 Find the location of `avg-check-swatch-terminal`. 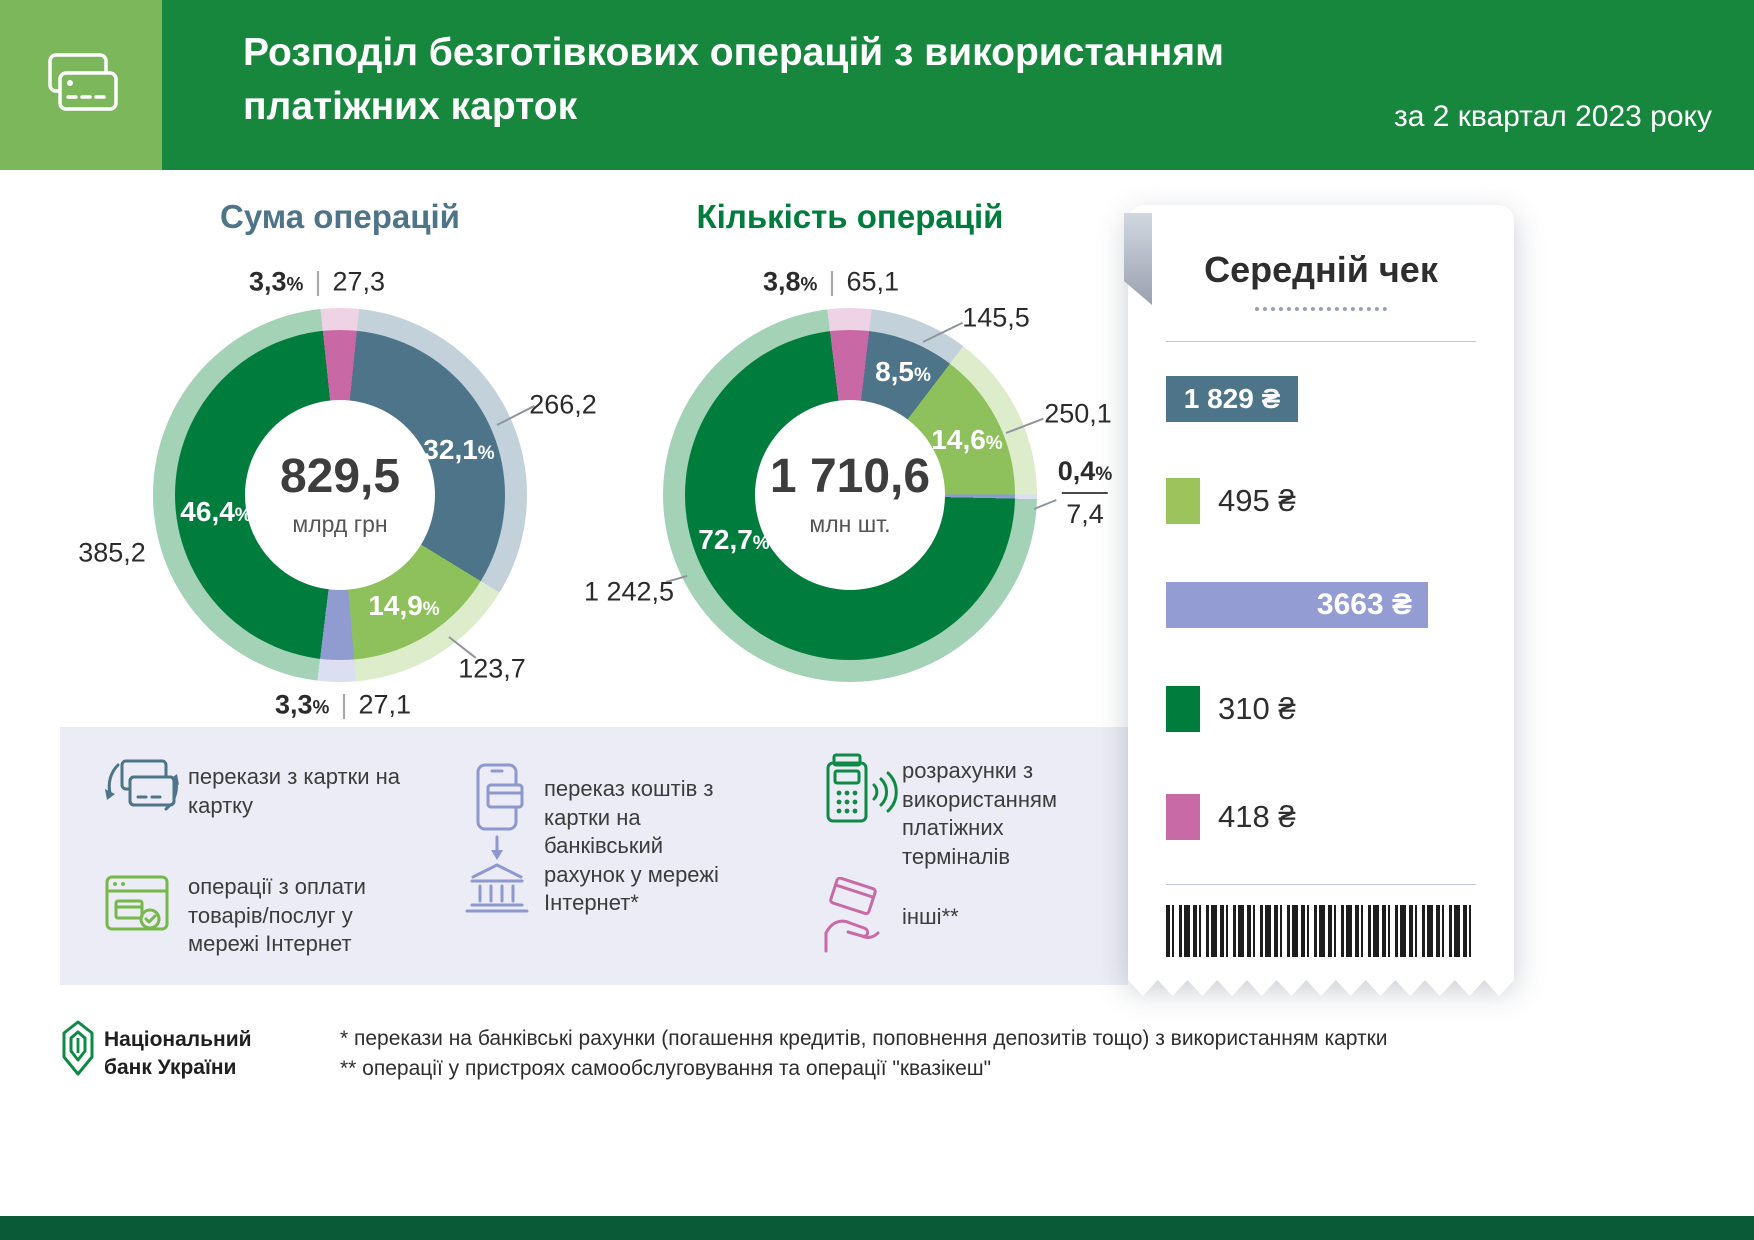

avg-check-swatch-terminal is located at coordinates (1183, 709).